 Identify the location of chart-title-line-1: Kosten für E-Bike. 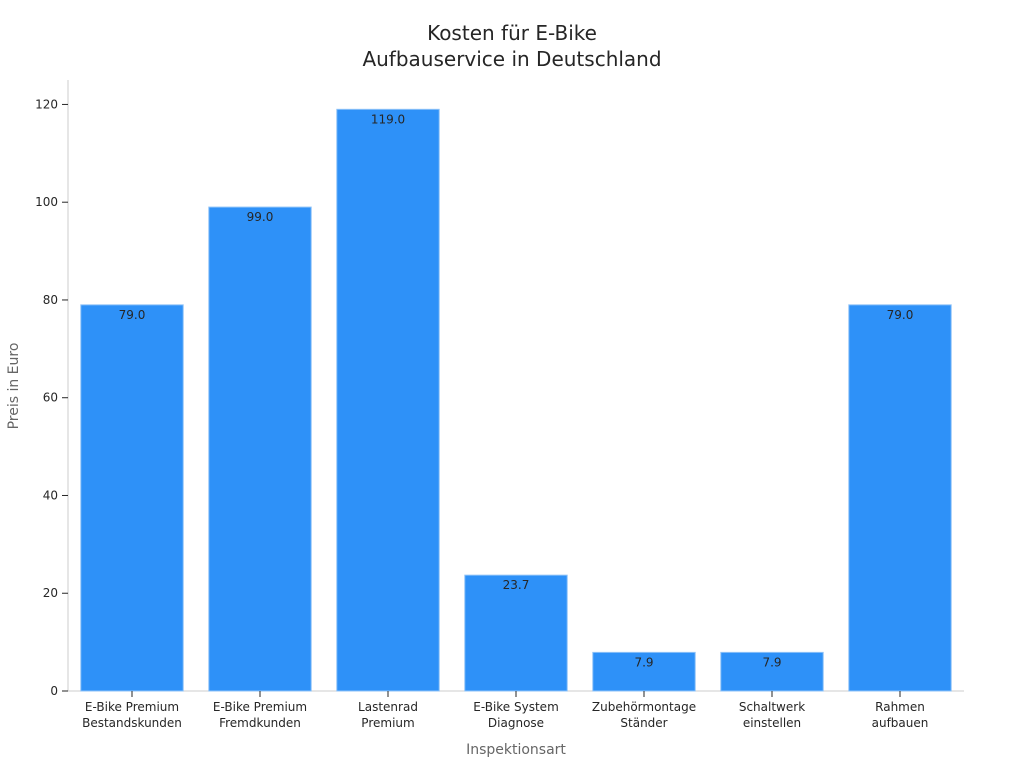
(512, 33).